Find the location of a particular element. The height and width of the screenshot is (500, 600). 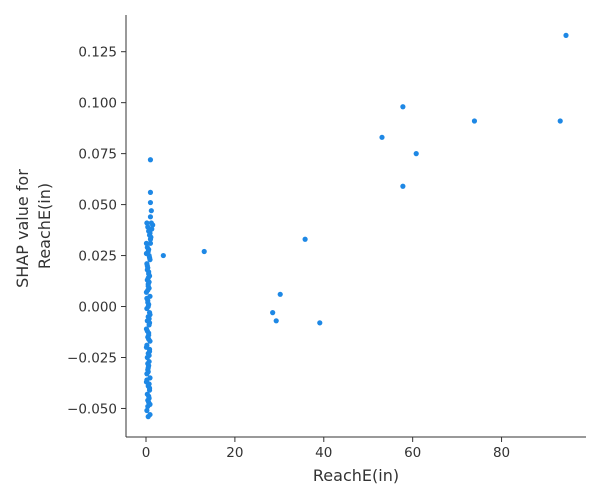

x-tick-label: 0 is located at coordinates (146, 453).